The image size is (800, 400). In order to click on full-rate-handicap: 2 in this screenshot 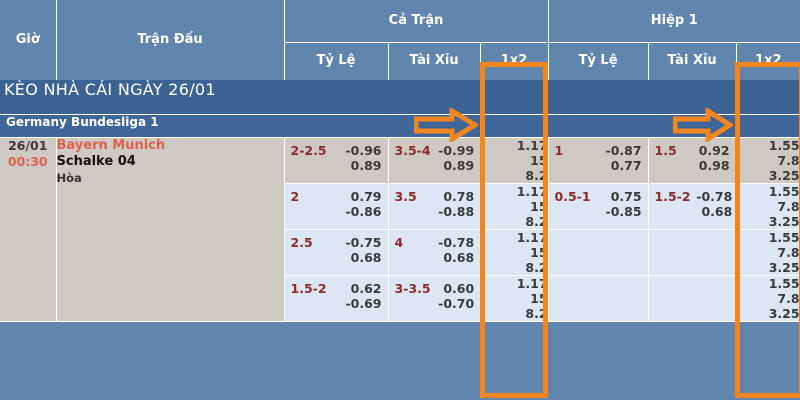, I will do `click(295, 196)`.